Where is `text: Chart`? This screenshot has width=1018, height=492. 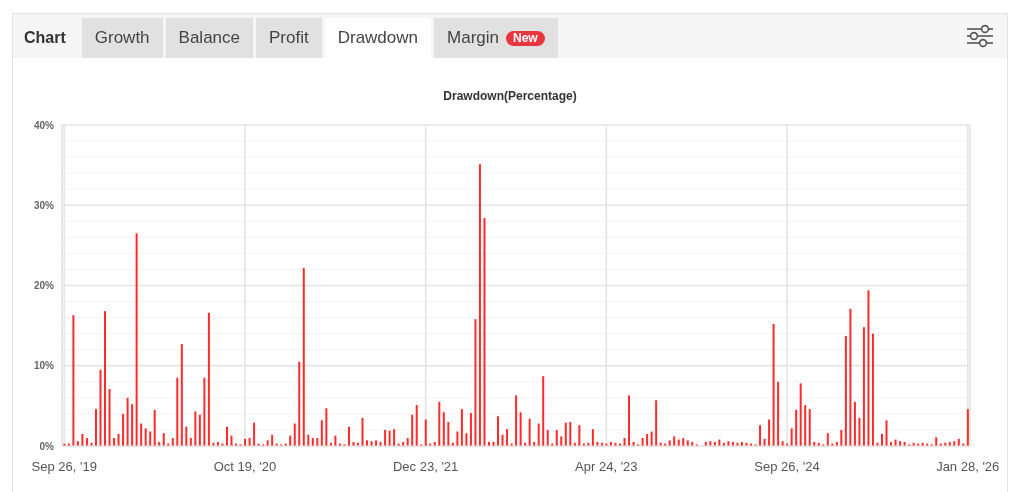 text: Chart is located at coordinates (45, 38).